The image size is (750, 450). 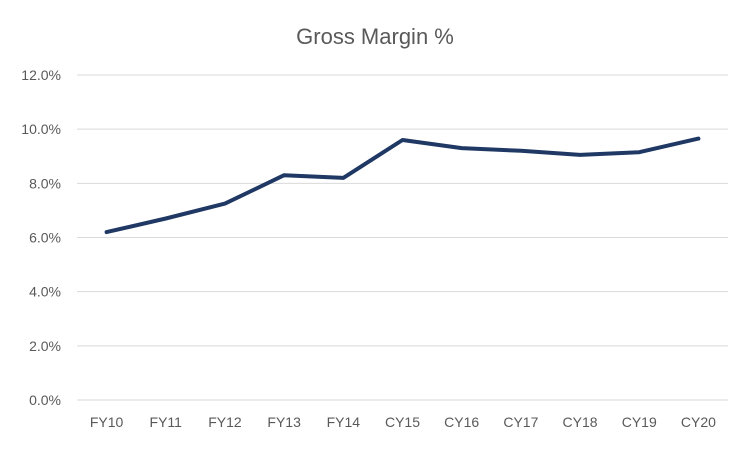 What do you see at coordinates (45, 238) in the screenshot?
I see `y-axis-tick-label: 6.0%` at bounding box center [45, 238].